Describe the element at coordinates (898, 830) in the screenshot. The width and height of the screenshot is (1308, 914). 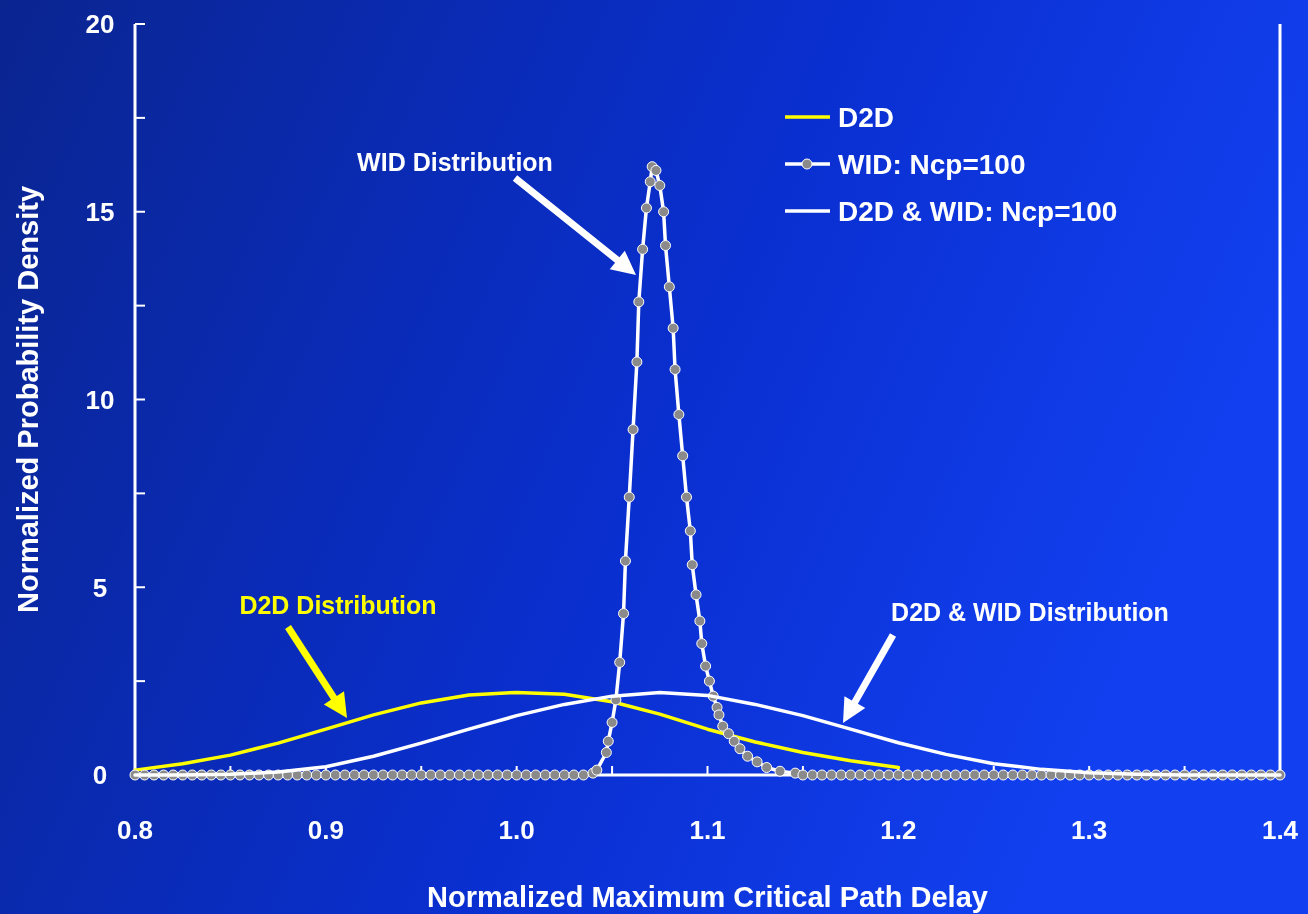
I see `x-tick-label: 1.2` at that location.